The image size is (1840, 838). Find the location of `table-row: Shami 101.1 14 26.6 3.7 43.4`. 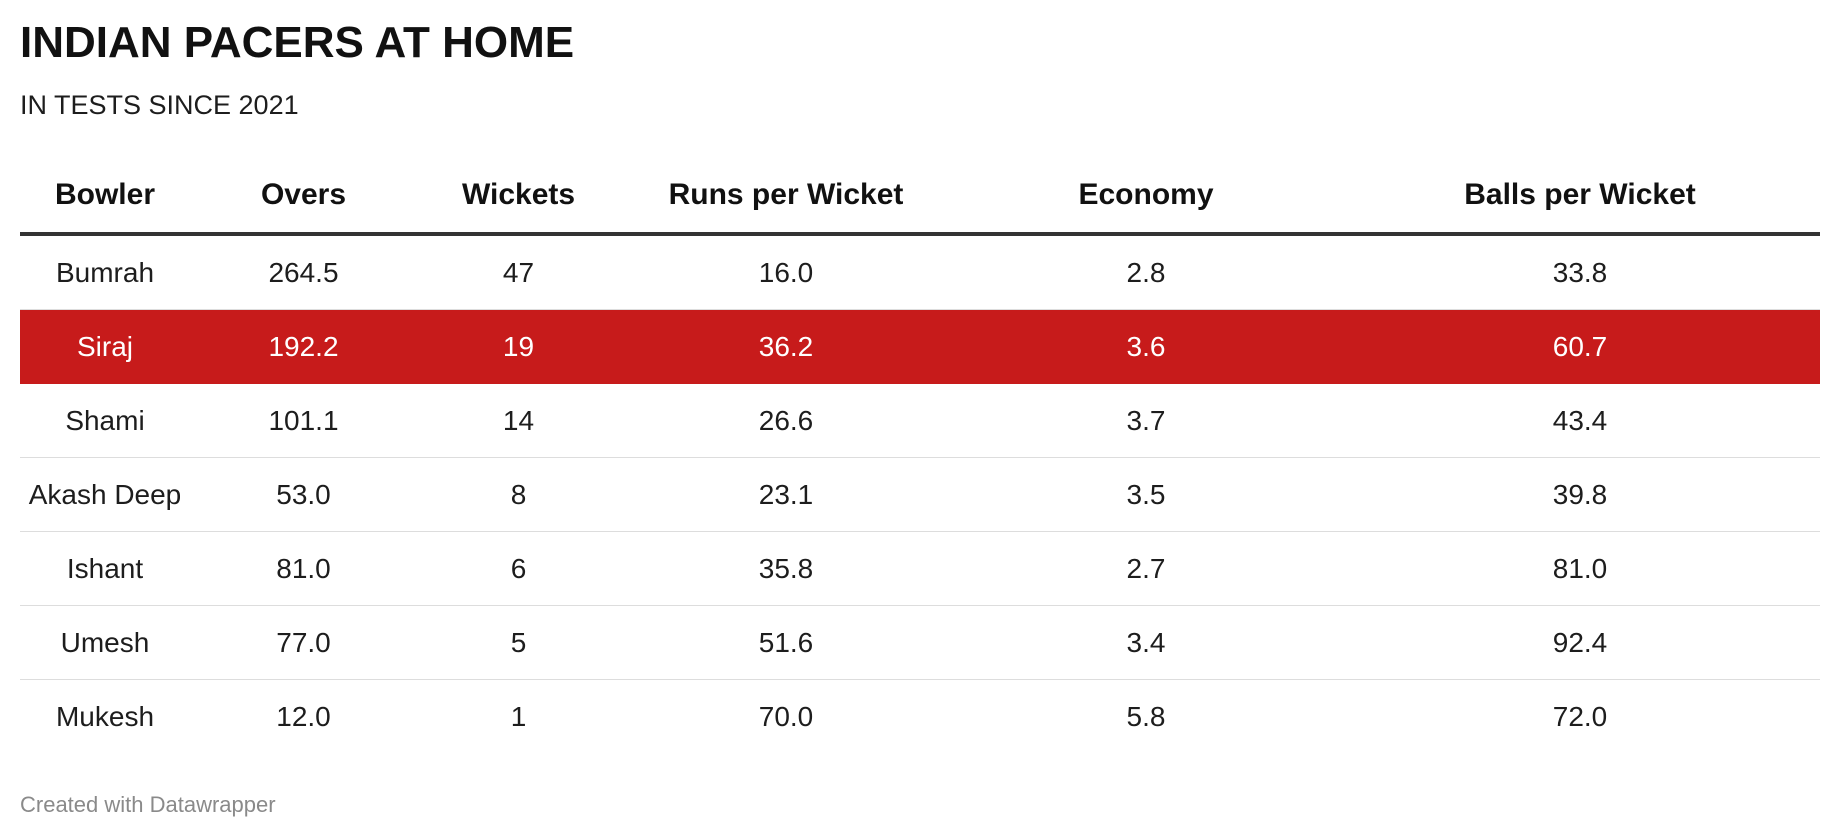

table-row: Shami 101.1 14 26.6 3.7 43.4 is located at coordinates (920, 420).